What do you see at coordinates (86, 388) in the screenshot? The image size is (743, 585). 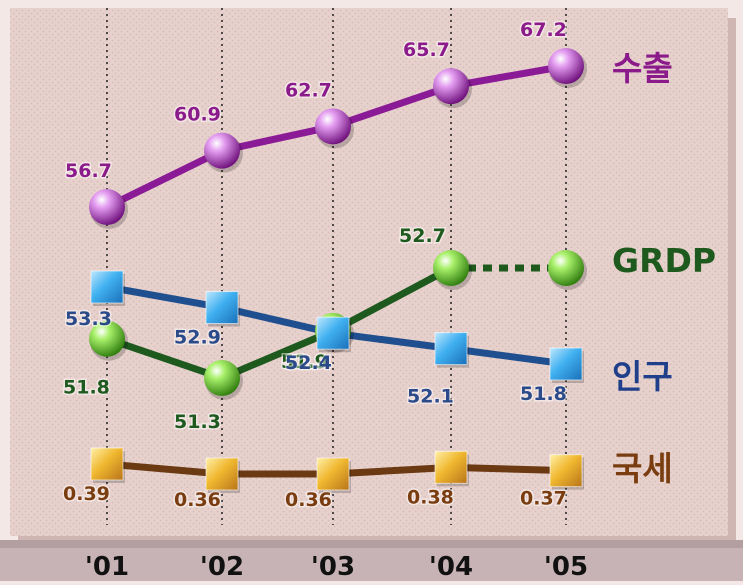 I see `series-2-label-1: 51.8` at bounding box center [86, 388].